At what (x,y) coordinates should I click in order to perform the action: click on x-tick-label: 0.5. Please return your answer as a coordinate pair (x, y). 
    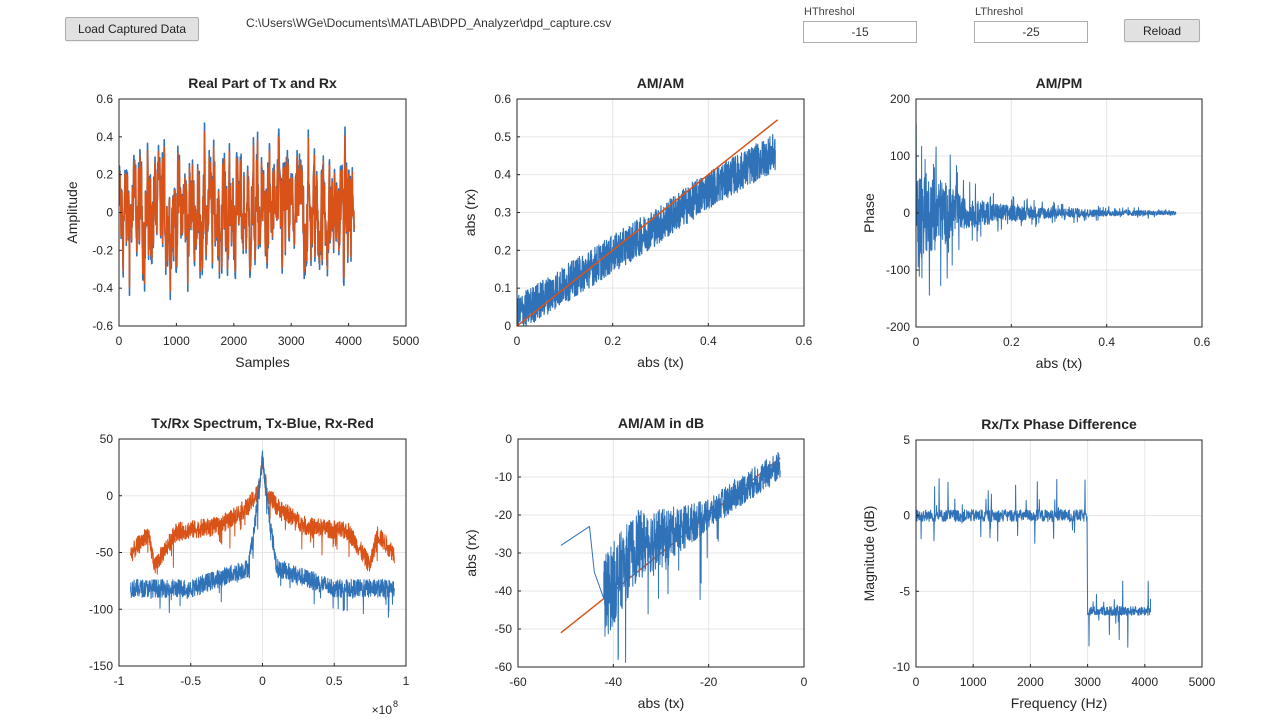
    Looking at the image, I should click on (334, 681).